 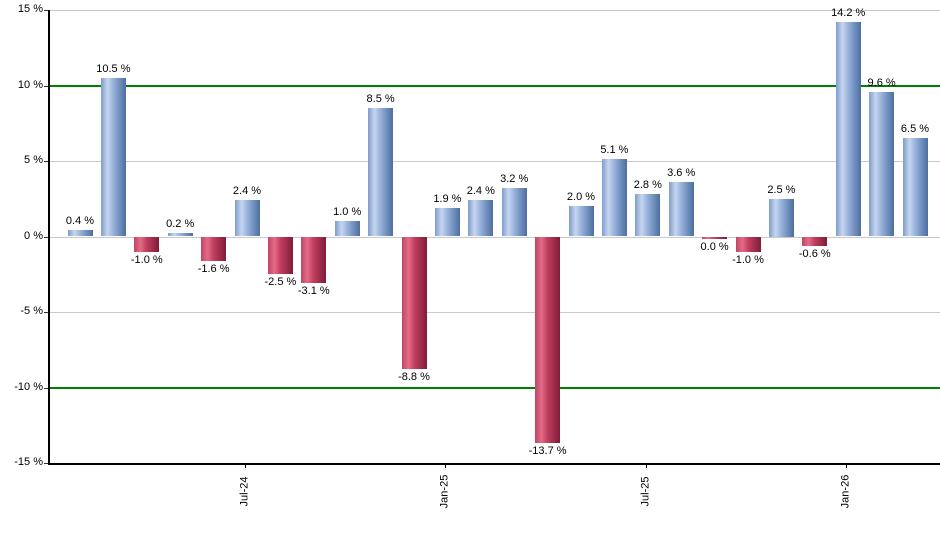 What do you see at coordinates (414, 377) in the screenshot?
I see `bar-value-label: -8.8 %` at bounding box center [414, 377].